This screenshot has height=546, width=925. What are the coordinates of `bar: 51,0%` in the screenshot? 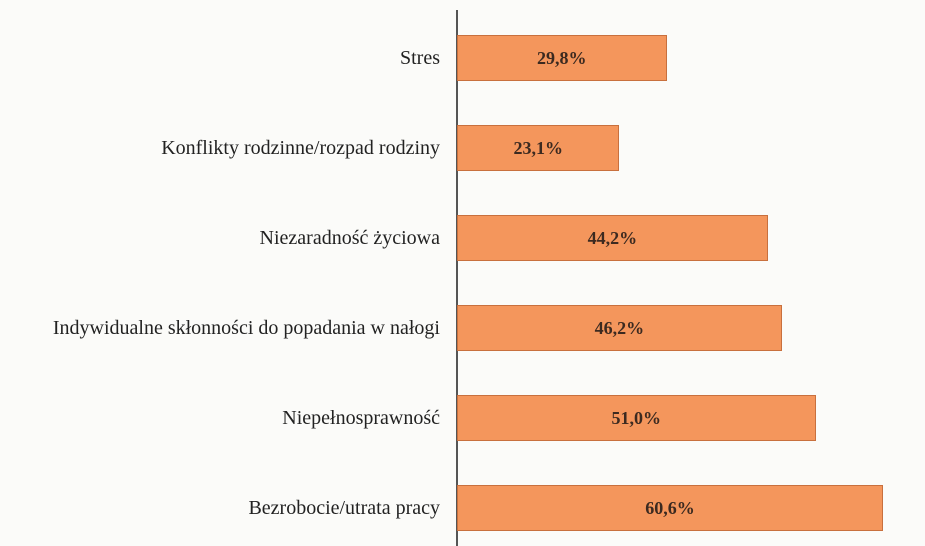 It's located at (636, 418).